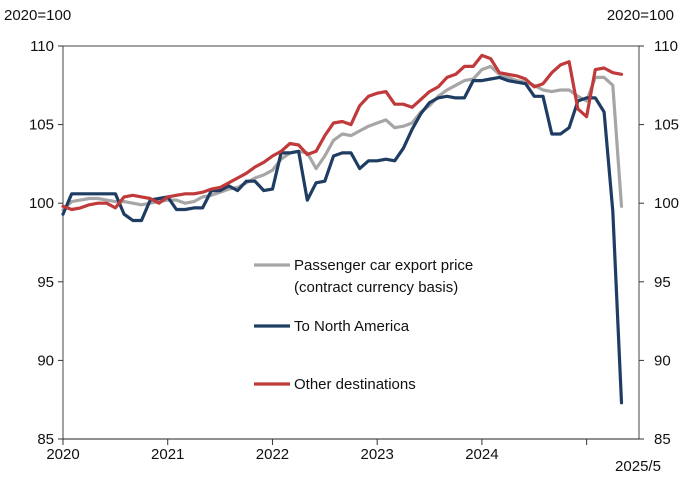 The width and height of the screenshot is (700, 479). I want to click on left-axis-unit-label: 2020=100, so click(37, 15).